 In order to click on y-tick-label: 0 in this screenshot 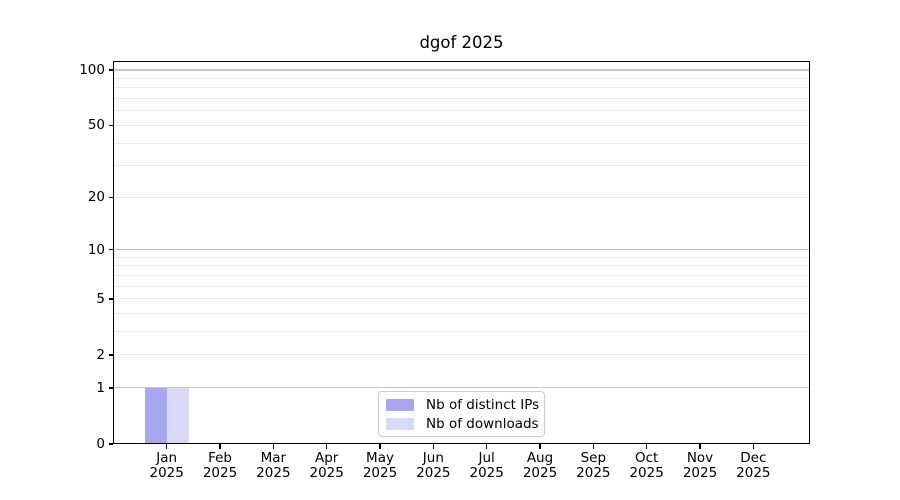, I will do `click(100, 444)`.